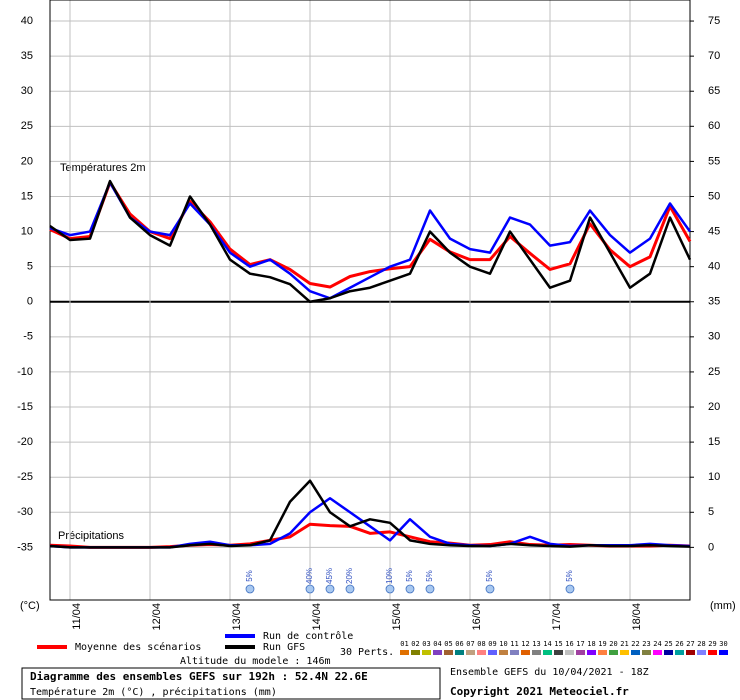 The height and width of the screenshot is (700, 740). I want to click on perturbation-label: 18, so click(591, 644).